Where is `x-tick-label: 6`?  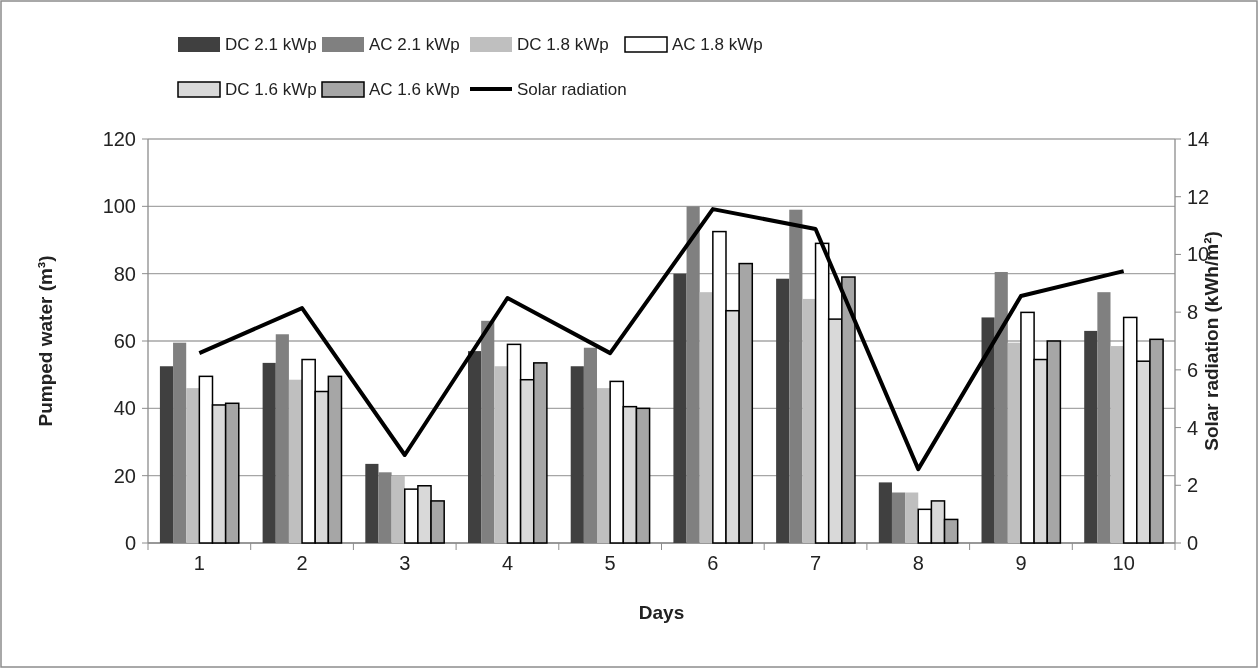 x-tick-label: 6 is located at coordinates (713, 563).